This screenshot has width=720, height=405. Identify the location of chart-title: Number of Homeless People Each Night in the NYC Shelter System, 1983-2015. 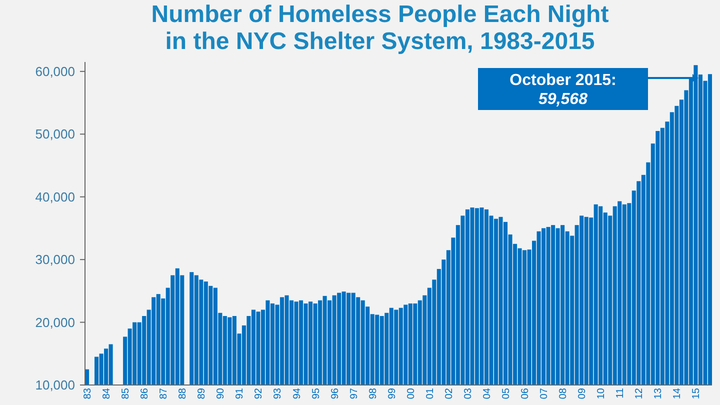
(380, 28).